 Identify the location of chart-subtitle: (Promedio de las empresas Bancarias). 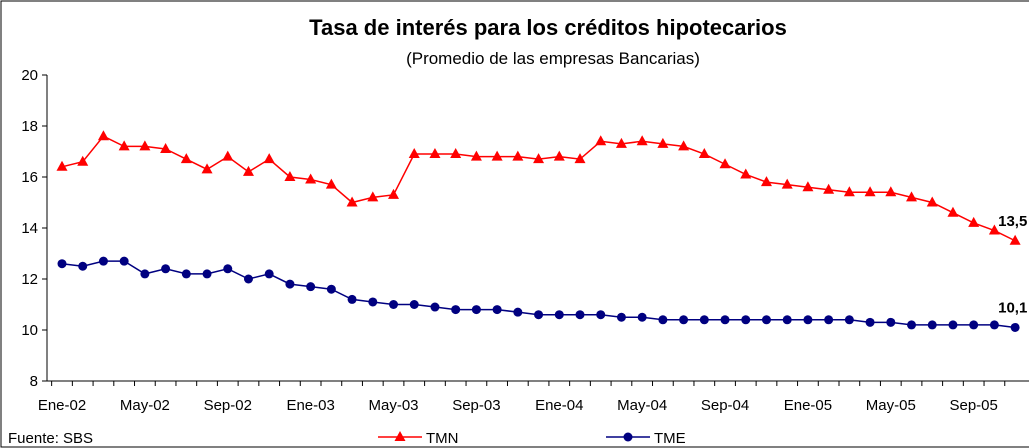
(553, 58).